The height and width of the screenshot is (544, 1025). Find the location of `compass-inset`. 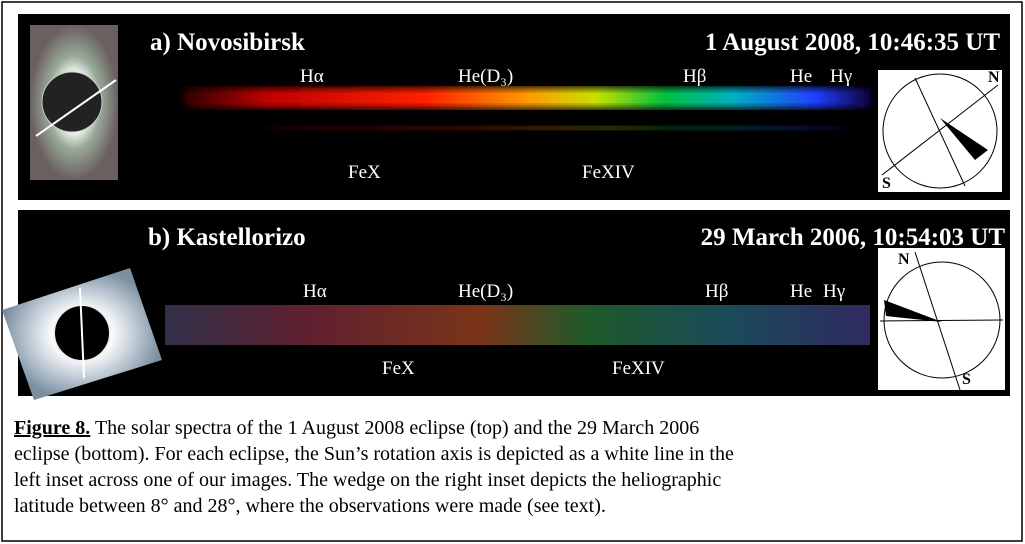

compass-inset is located at coordinates (941, 319).